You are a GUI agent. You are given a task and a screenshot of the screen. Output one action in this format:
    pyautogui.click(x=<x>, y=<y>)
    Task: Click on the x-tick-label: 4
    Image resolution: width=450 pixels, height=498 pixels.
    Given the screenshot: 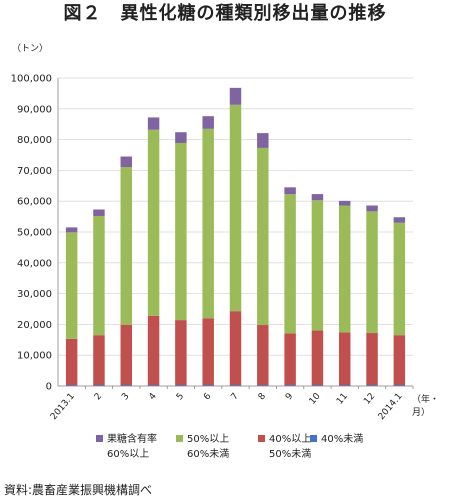 What is the action you would take?
    pyautogui.click(x=154, y=396)
    